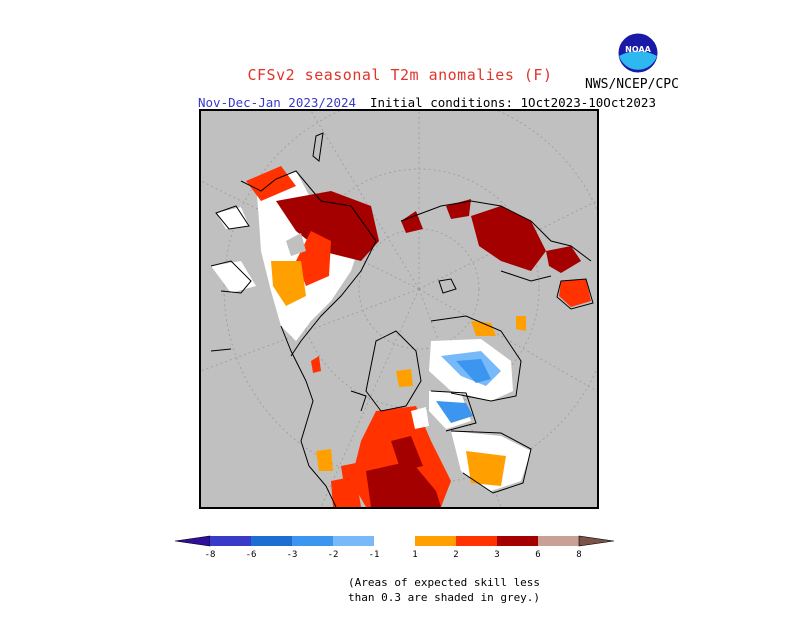 This screenshot has height=618, width=800. Describe the element at coordinates (455, 555) in the screenshot. I see `colorbar-tick-label: 2` at that location.